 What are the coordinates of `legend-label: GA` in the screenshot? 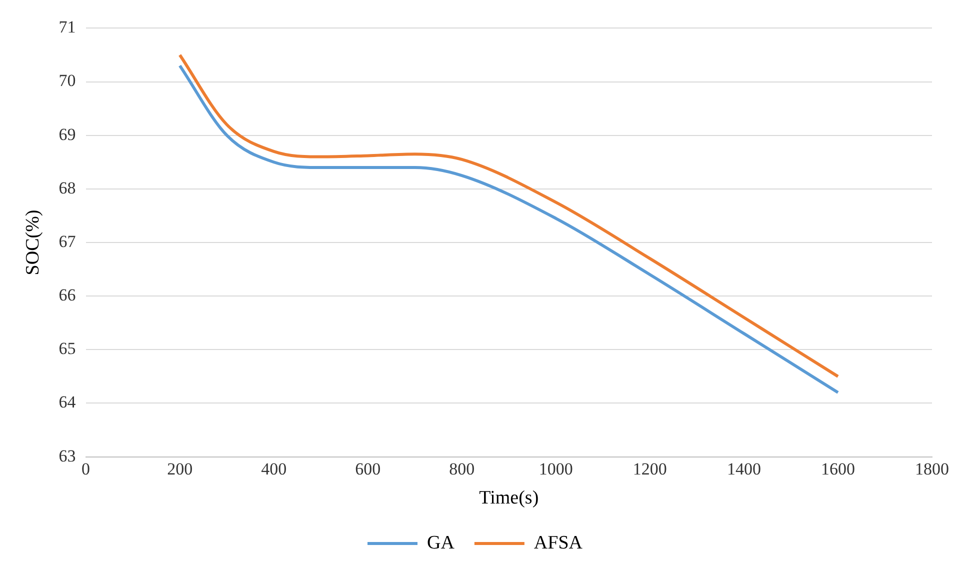 It's located at (440, 543).